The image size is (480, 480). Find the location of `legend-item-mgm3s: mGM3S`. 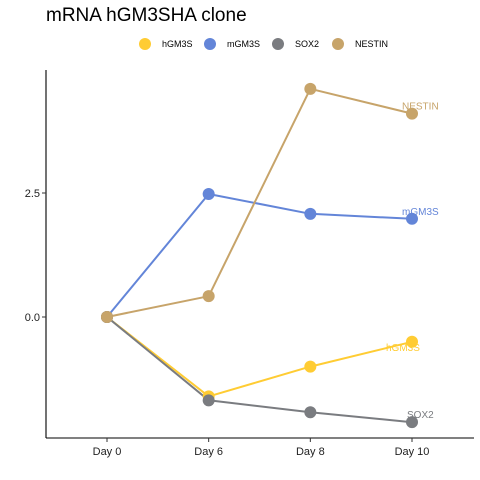

legend-item-mgm3s: mGM3S is located at coordinates (232, 44).